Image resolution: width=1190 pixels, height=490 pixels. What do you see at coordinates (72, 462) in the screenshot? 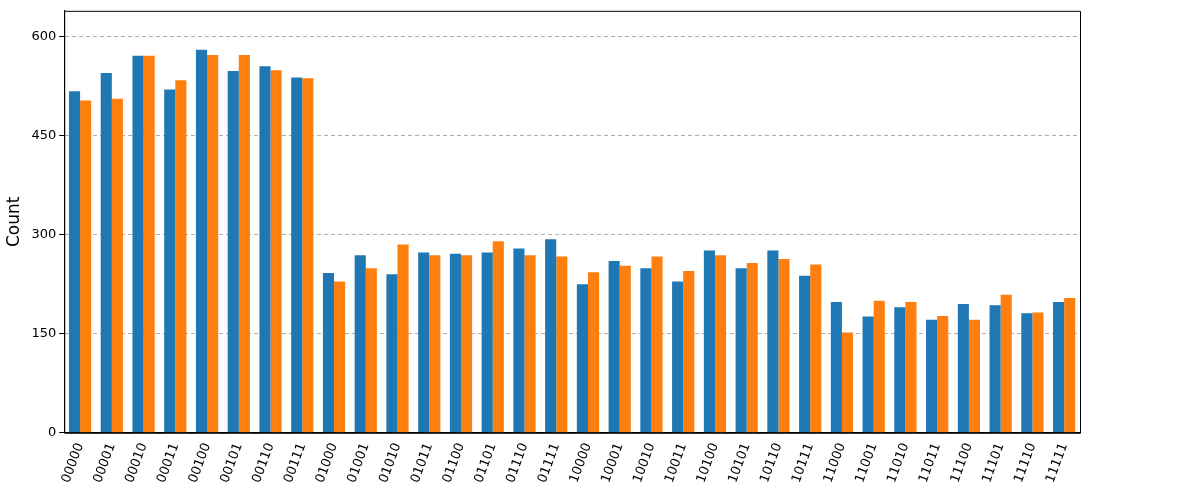
I see `x-tick-label: 00000` at bounding box center [72, 462].